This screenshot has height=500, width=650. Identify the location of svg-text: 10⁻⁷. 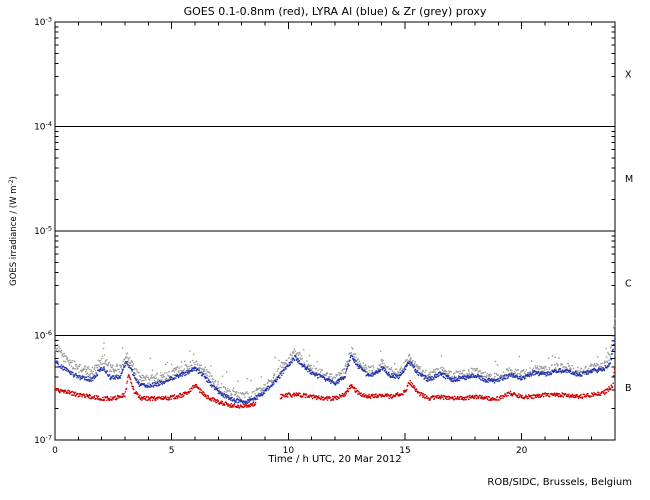
(43, 440).